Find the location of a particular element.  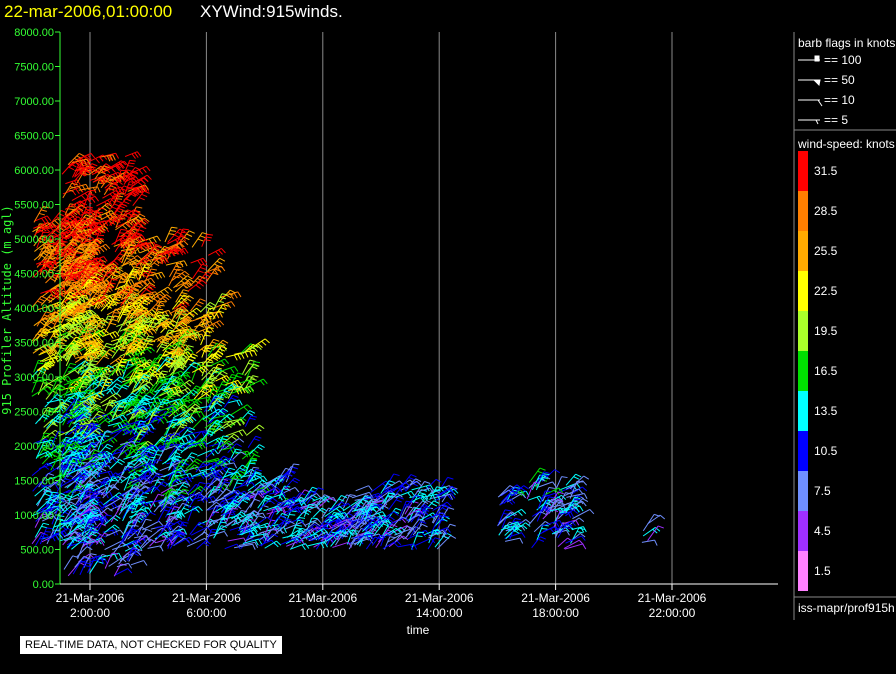

speed-label: 31.5 is located at coordinates (826, 171).